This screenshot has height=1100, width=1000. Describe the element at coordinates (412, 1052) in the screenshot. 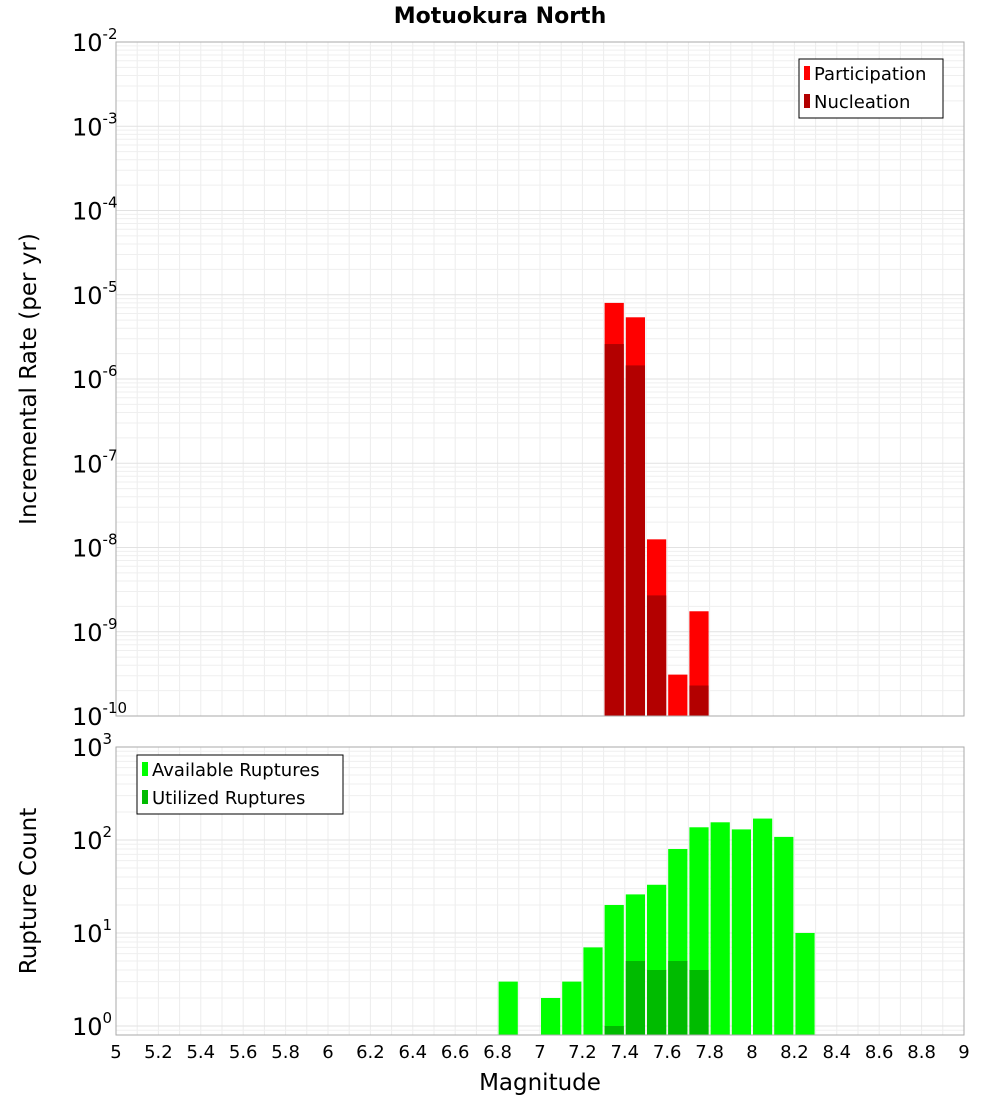

I see `x-tick-label: 6.4` at that location.